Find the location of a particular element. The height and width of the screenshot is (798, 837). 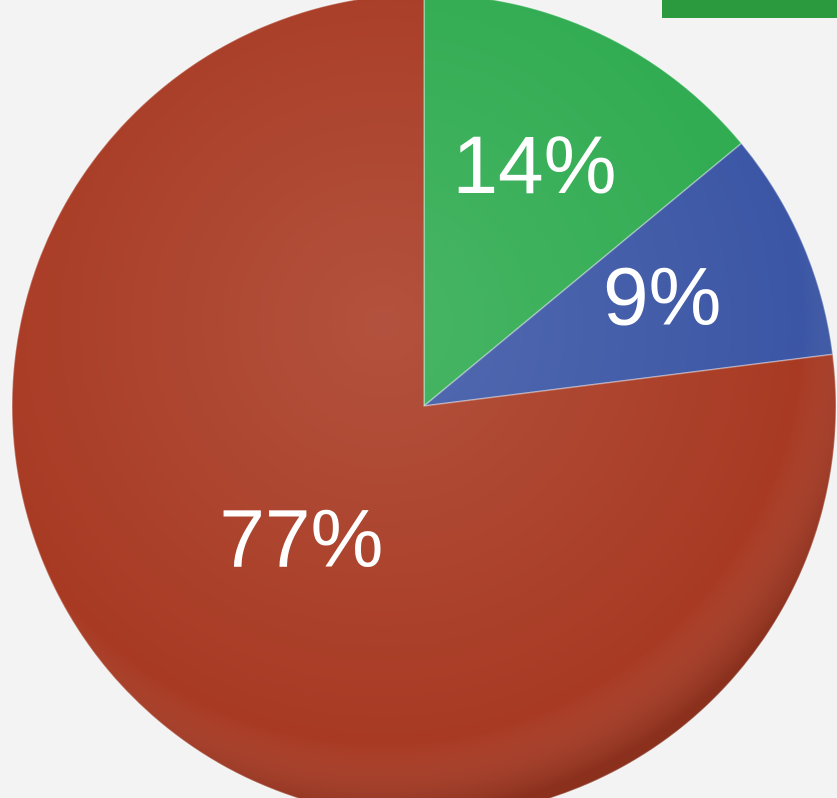

decoration is located at coordinates (749, 9).